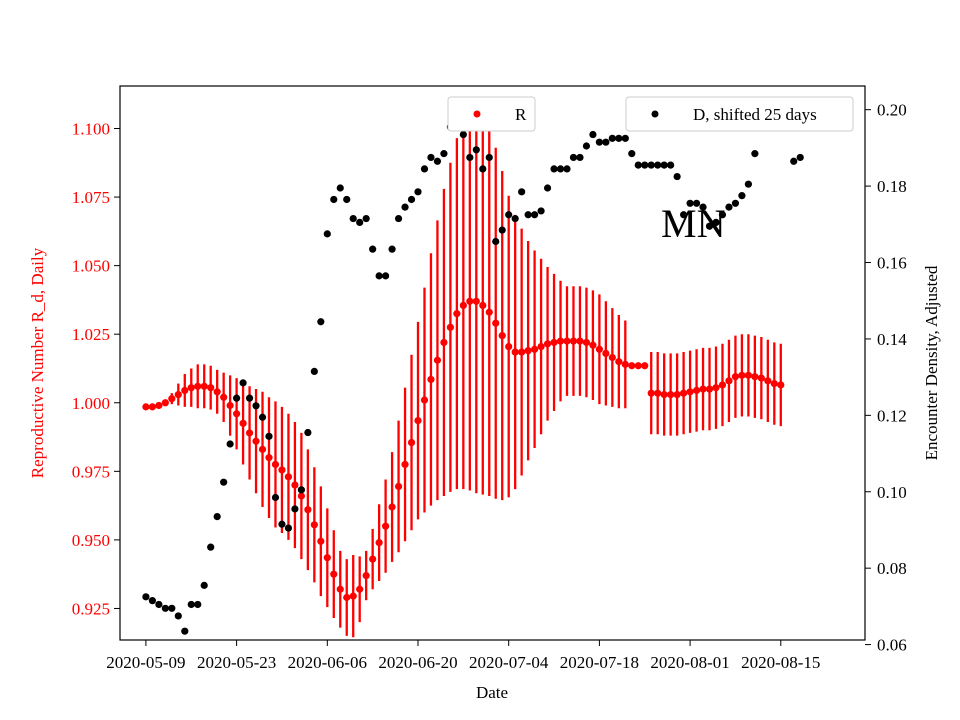 The height and width of the screenshot is (720, 960). Describe the element at coordinates (91, 334) in the screenshot. I see `y-left-tick-label: 1.025` at that location.